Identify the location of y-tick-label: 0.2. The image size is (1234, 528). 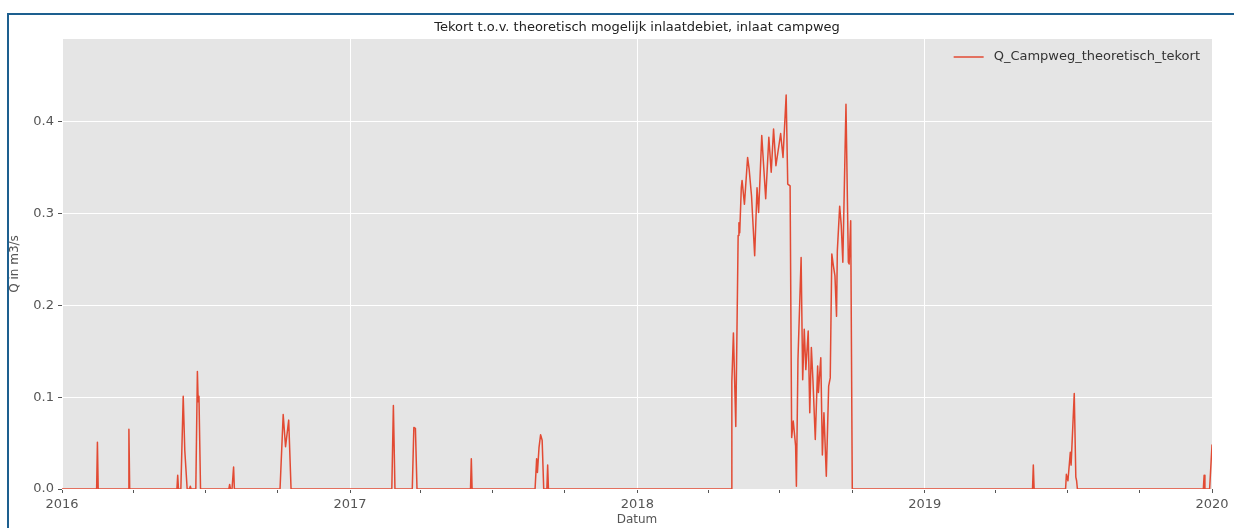
(43, 304).